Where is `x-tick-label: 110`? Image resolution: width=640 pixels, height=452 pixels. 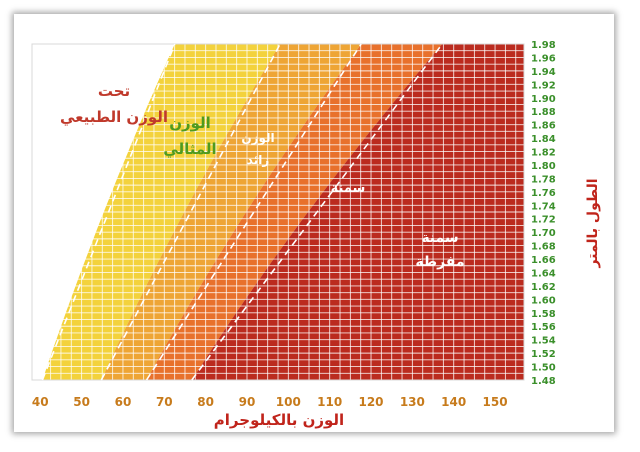
x-tick-label: 110 is located at coordinates (329, 402).